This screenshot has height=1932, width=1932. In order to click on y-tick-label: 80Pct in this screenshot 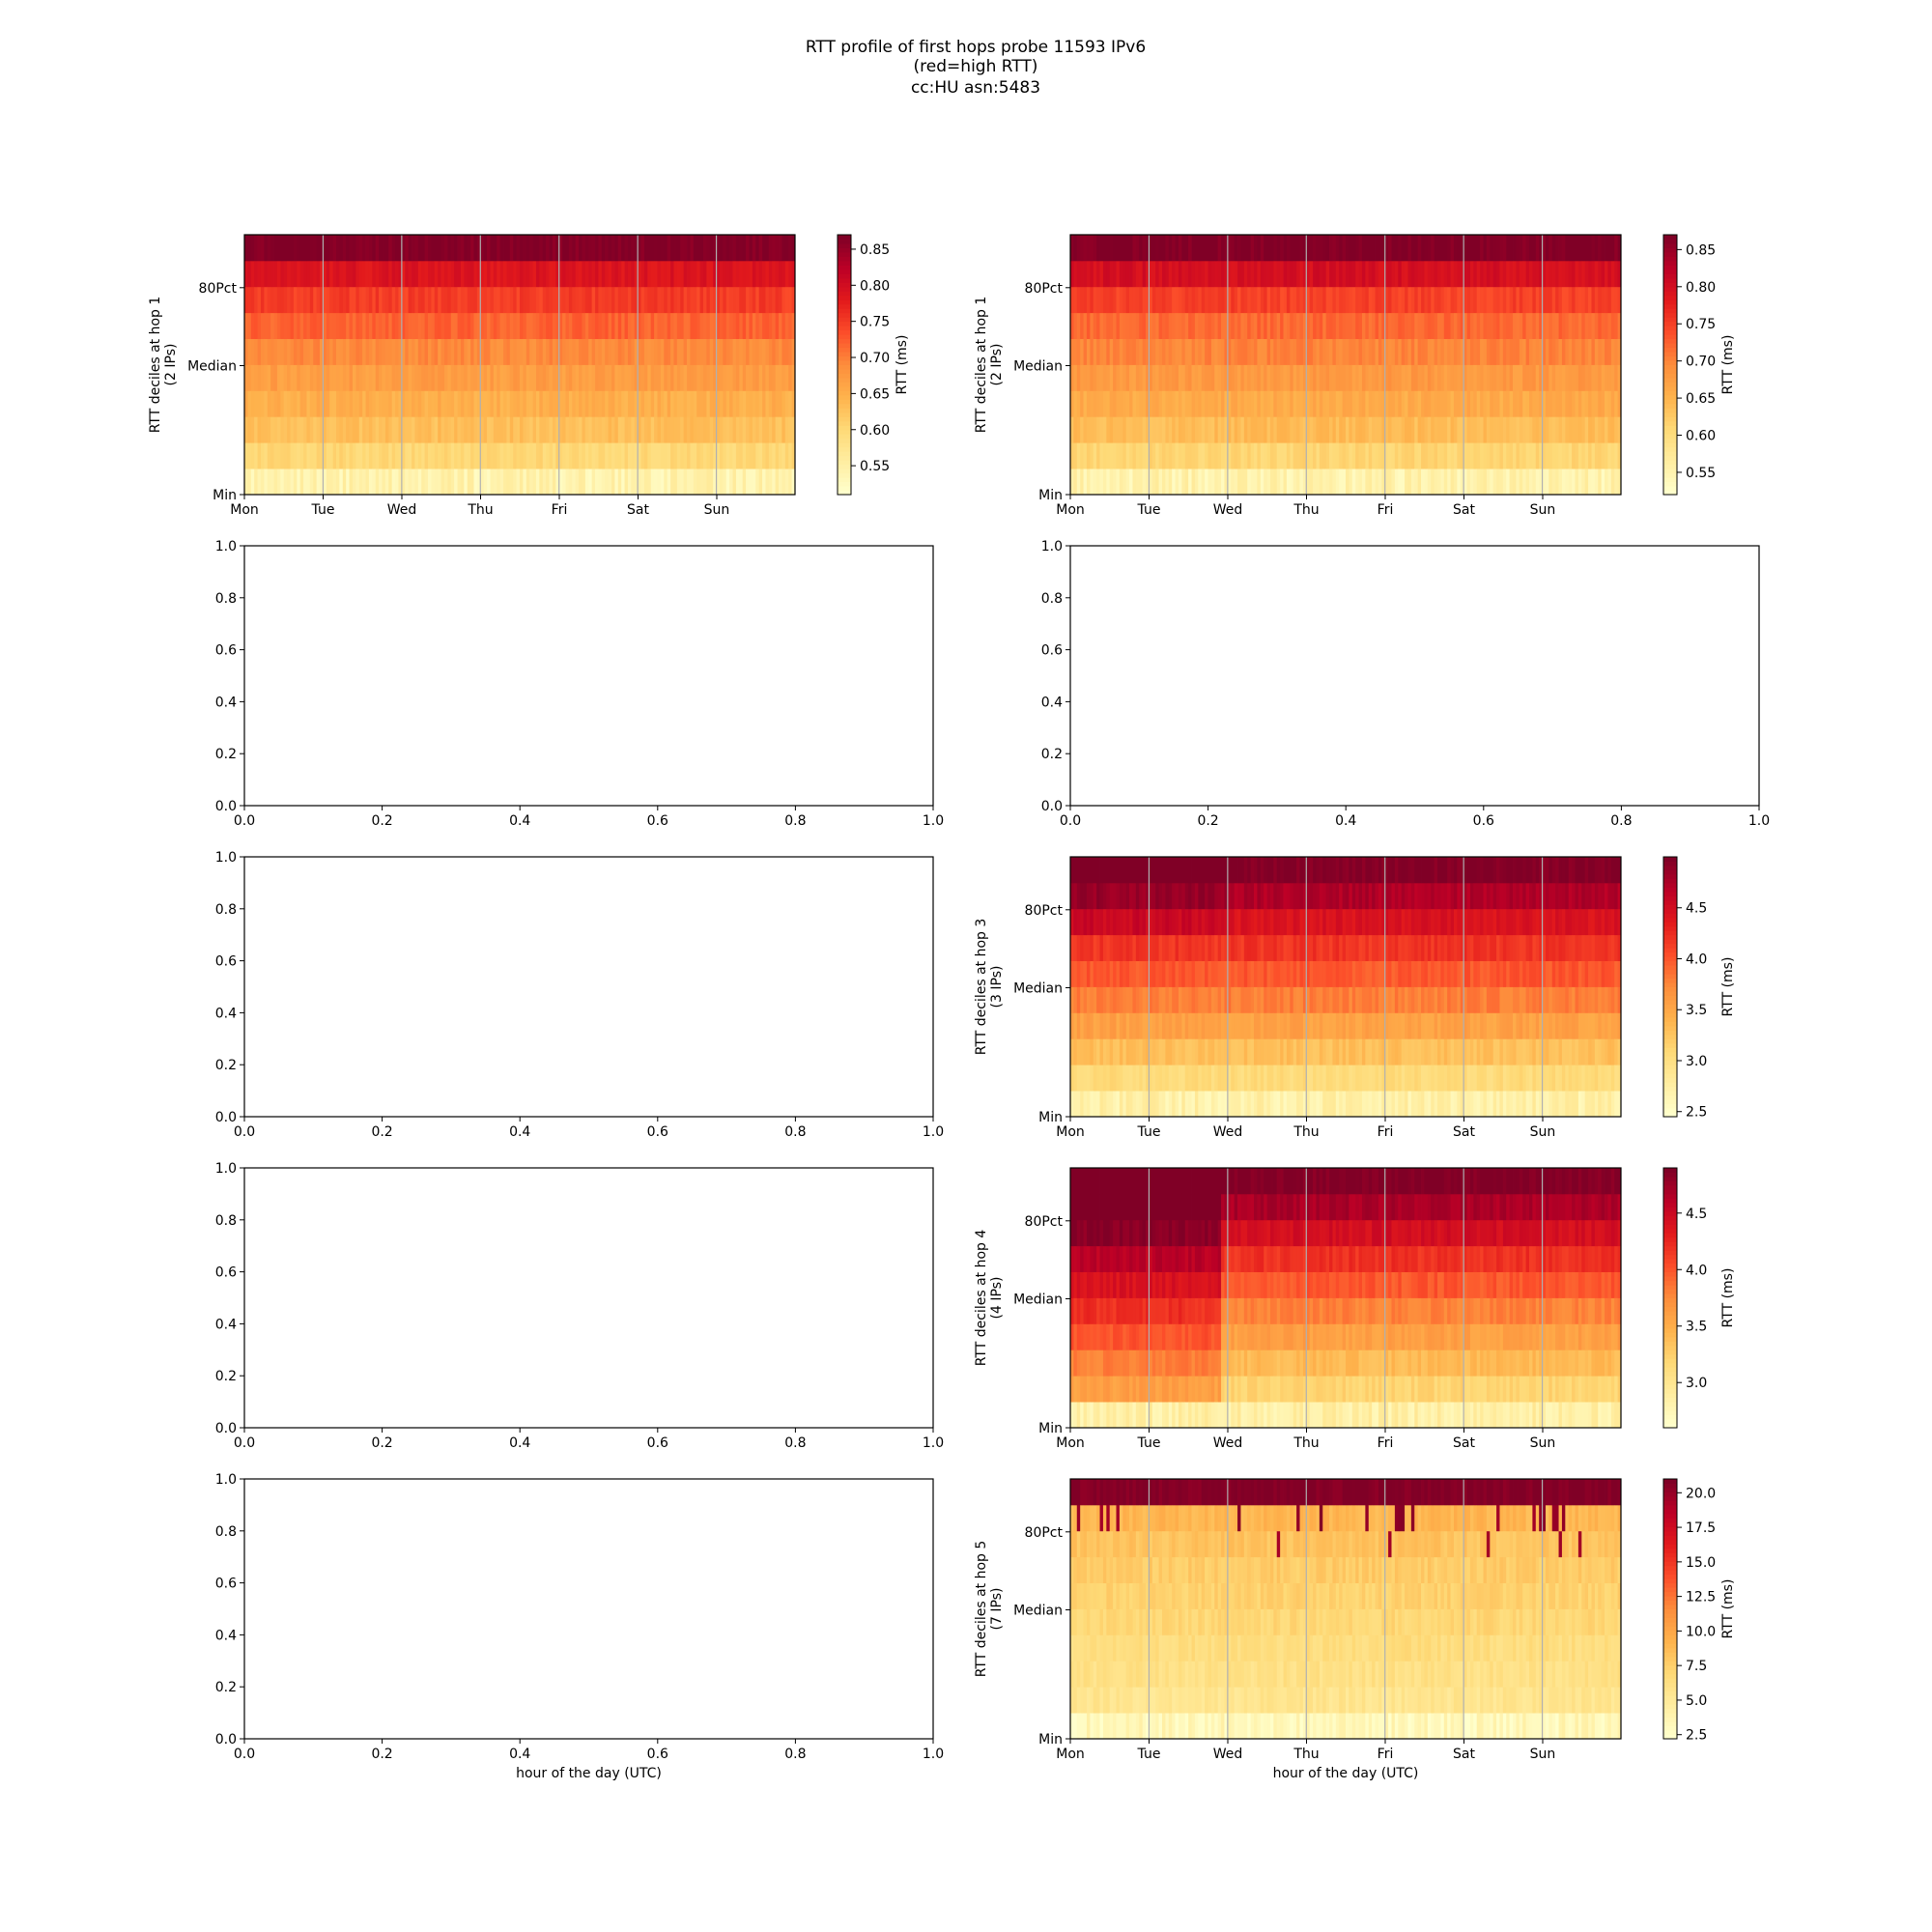, I will do `click(218, 289)`.